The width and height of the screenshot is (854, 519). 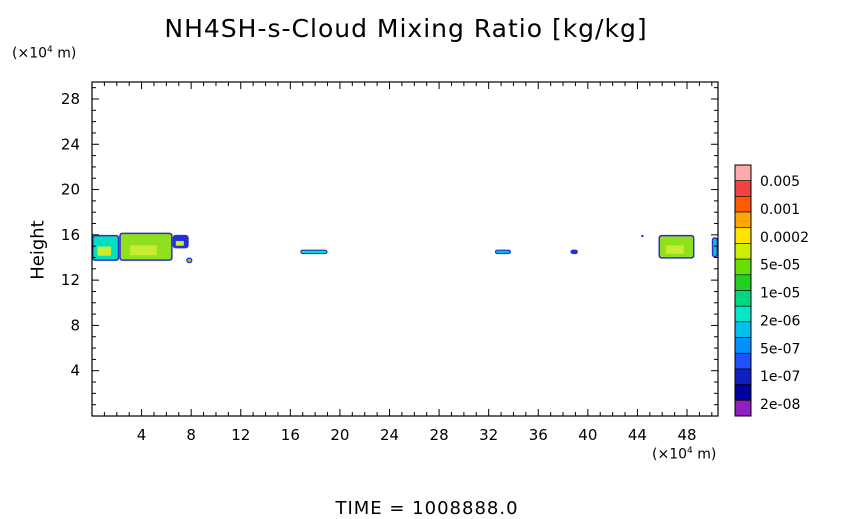 What do you see at coordinates (389, 435) in the screenshot?
I see `x-tick-label: 24` at bounding box center [389, 435].